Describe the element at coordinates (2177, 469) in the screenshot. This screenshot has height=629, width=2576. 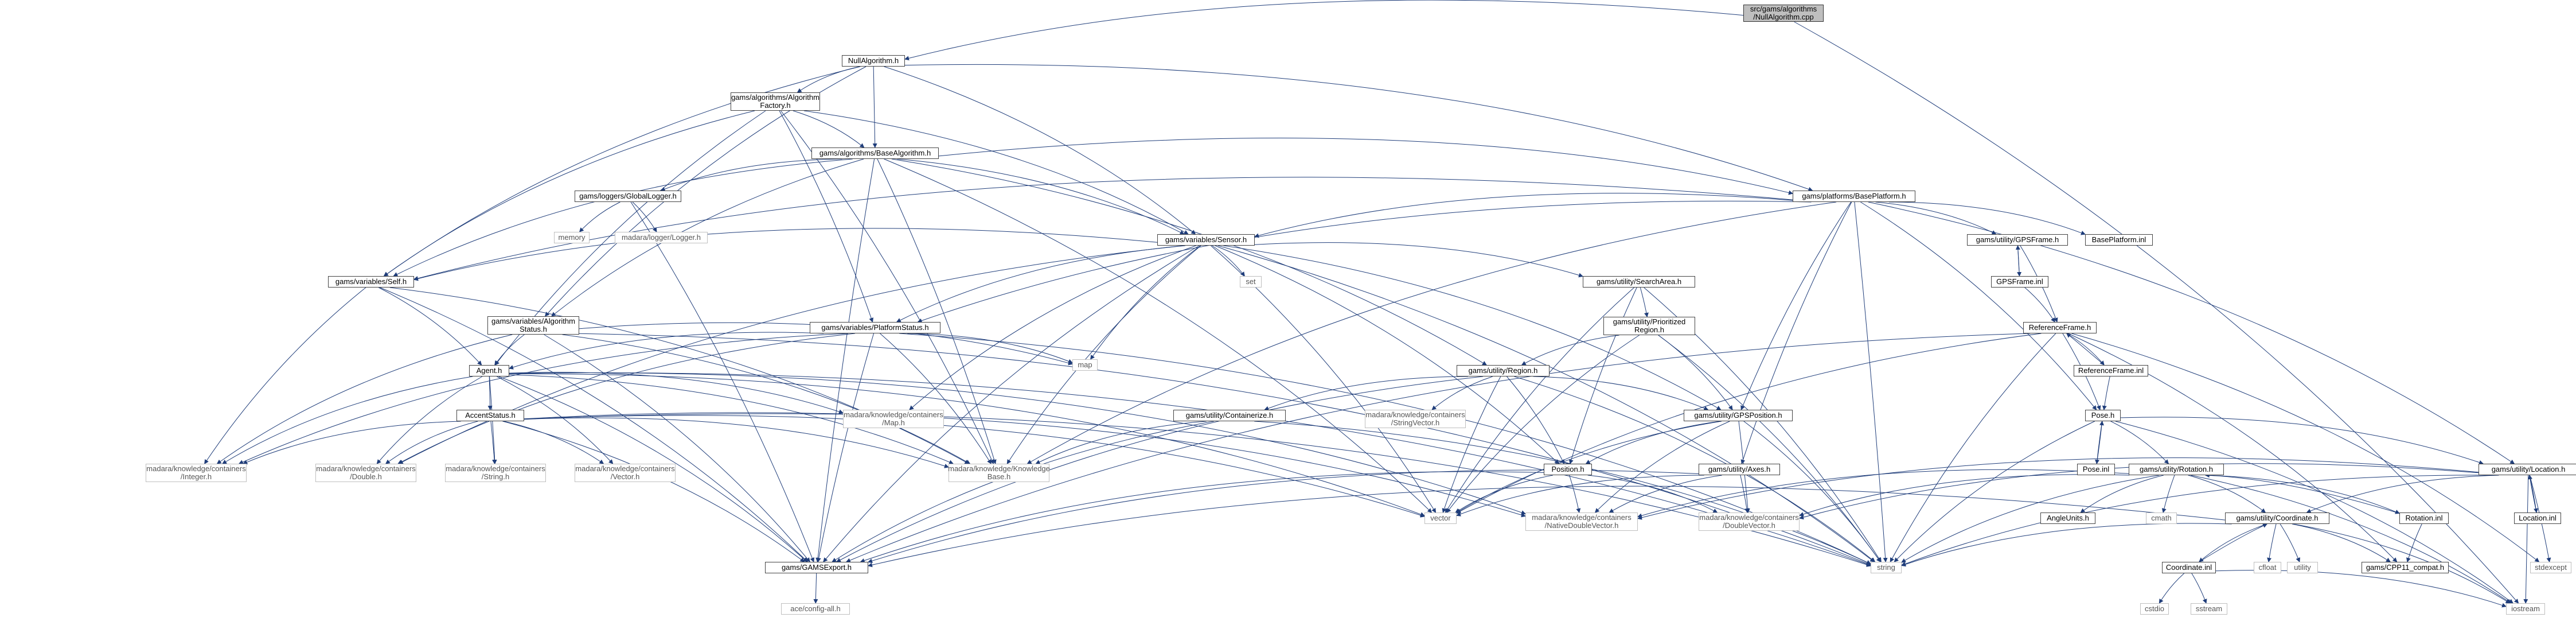
I see `node-rotation: gams/utility/Rotation.h` at that location.